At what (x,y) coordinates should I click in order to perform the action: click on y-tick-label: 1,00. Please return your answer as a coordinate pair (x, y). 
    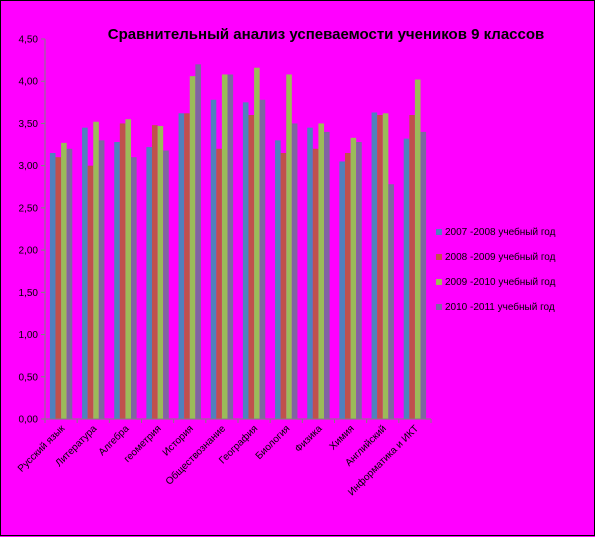
    Looking at the image, I should click on (29, 335).